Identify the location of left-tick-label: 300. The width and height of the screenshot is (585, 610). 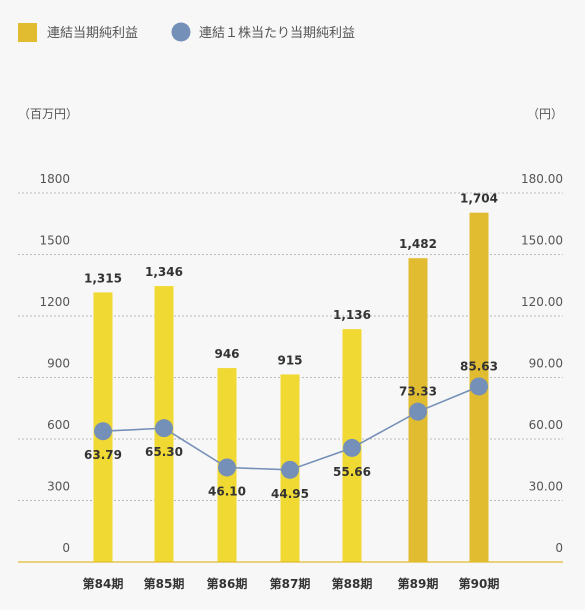
(58, 487).